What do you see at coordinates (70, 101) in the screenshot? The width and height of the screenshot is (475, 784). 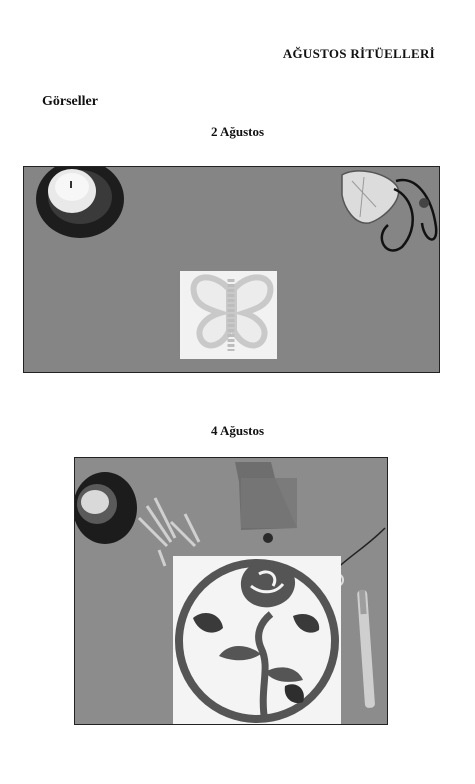 I see `section-heading: Görseller` at bounding box center [70, 101].